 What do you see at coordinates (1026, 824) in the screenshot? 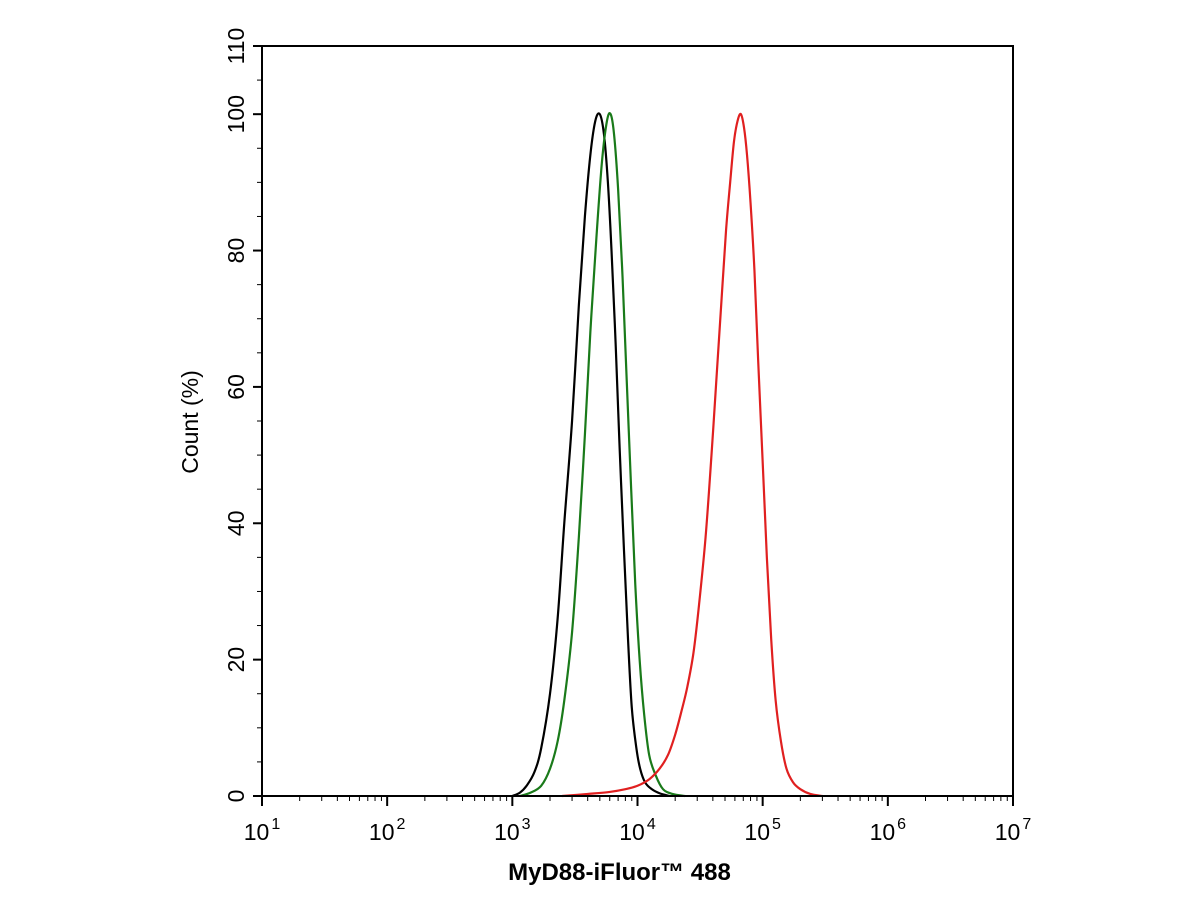
I see `x-tick-exponent: 7` at bounding box center [1026, 824].